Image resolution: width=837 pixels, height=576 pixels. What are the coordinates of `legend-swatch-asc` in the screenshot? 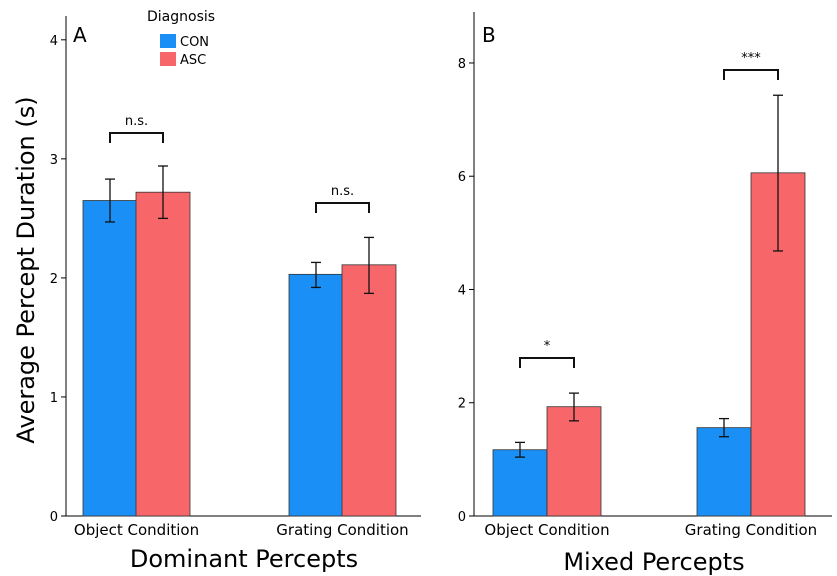 It's located at (168, 59).